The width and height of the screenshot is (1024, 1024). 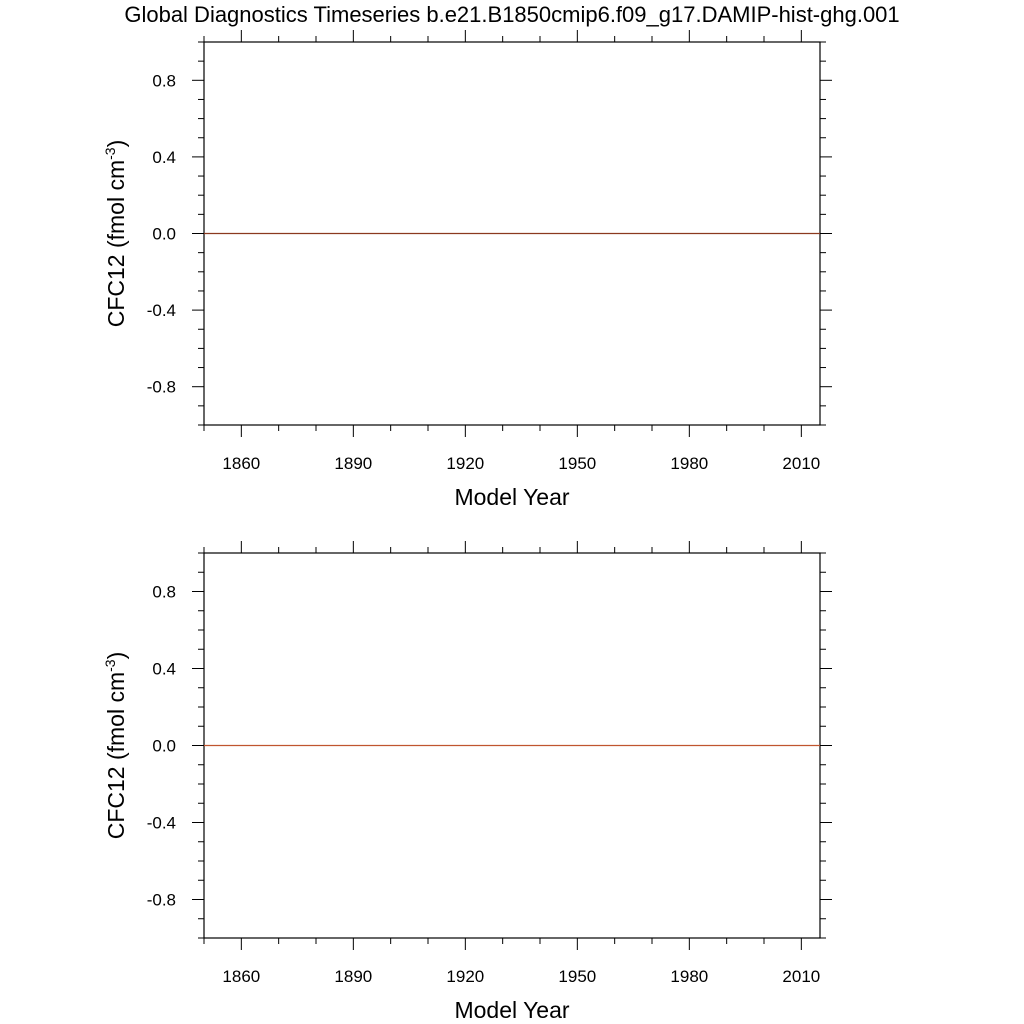 What do you see at coordinates (164, 592) in the screenshot?
I see `chart1-ytick-label-0: 0.8` at bounding box center [164, 592].